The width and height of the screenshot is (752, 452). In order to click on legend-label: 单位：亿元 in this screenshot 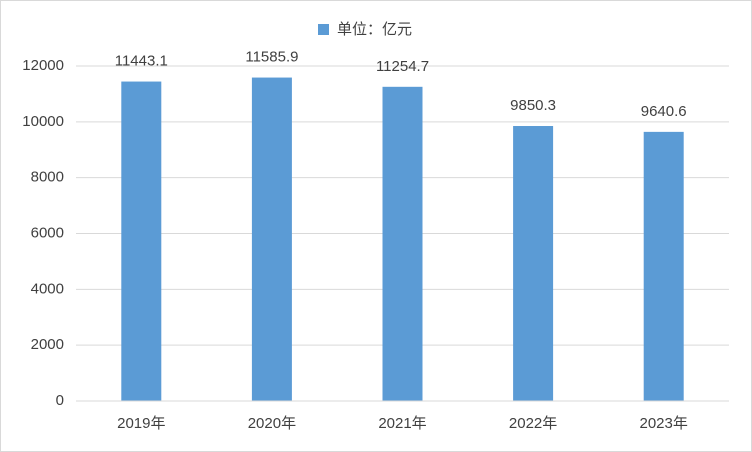, I will do `click(374, 29)`.